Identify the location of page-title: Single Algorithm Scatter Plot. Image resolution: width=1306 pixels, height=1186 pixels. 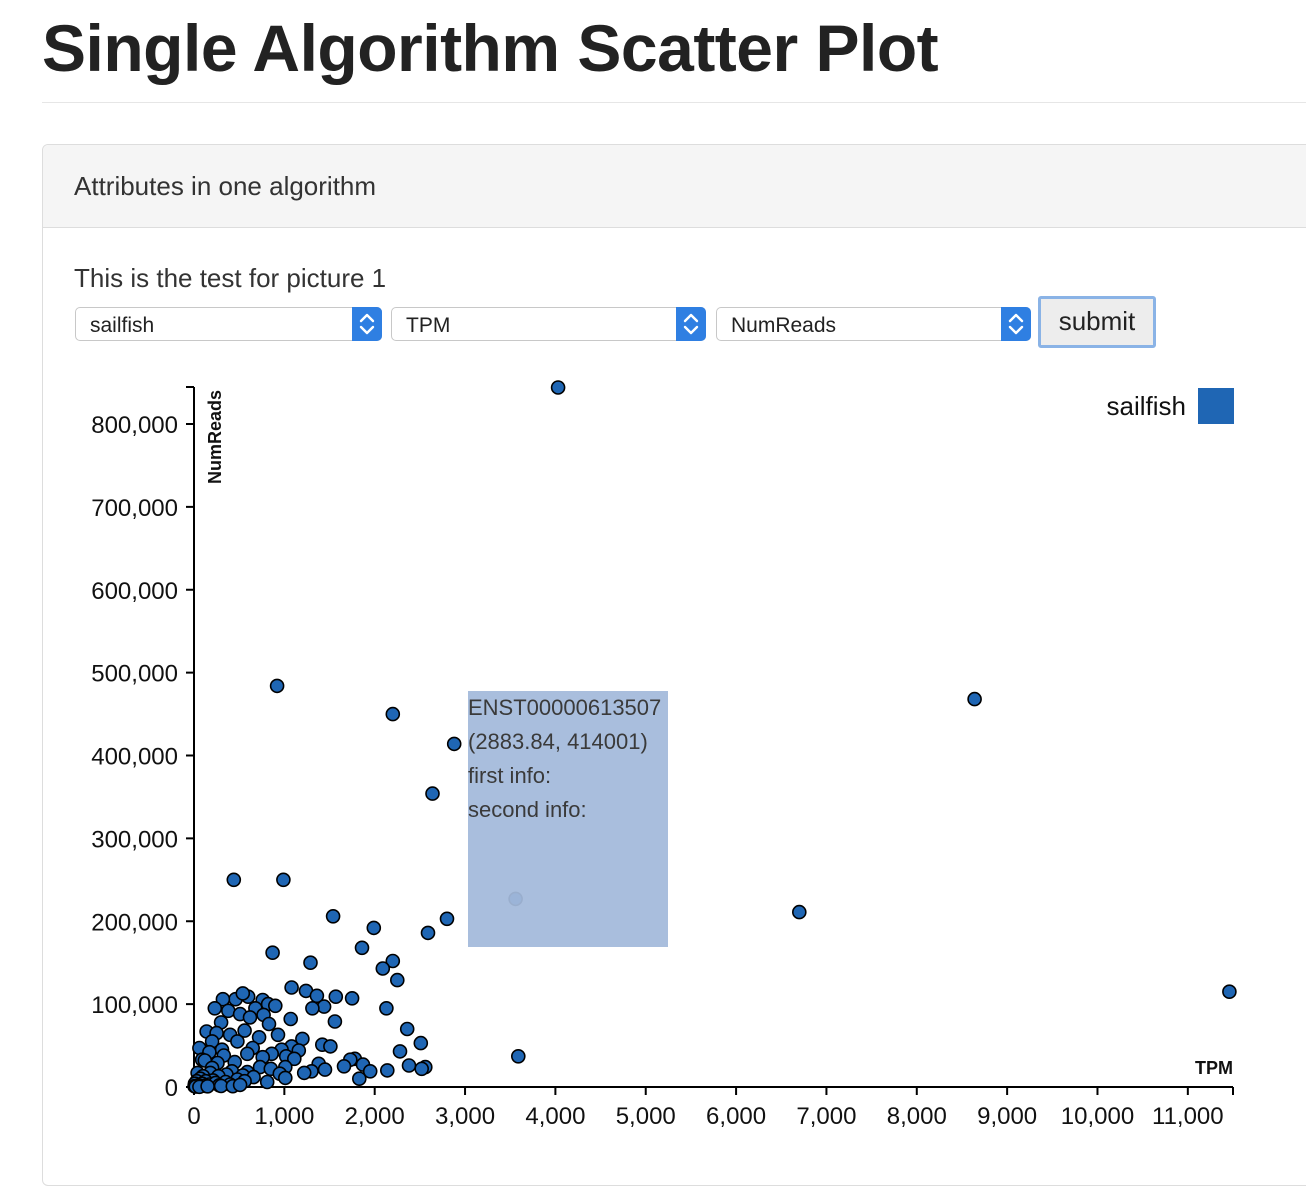
(490, 48).